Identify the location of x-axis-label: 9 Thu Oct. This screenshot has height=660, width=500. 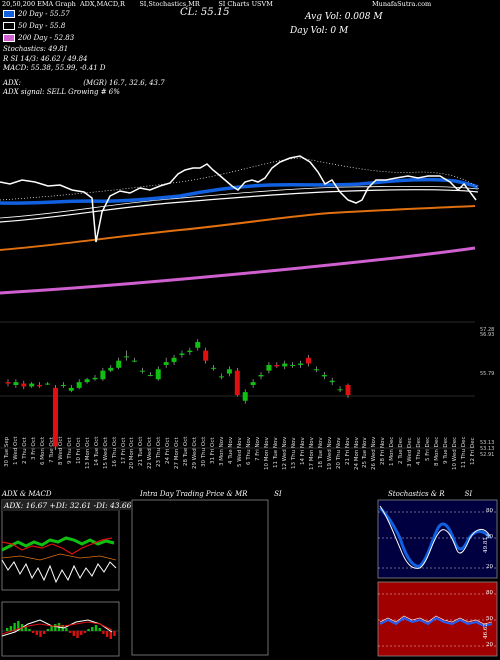
(69, 450).